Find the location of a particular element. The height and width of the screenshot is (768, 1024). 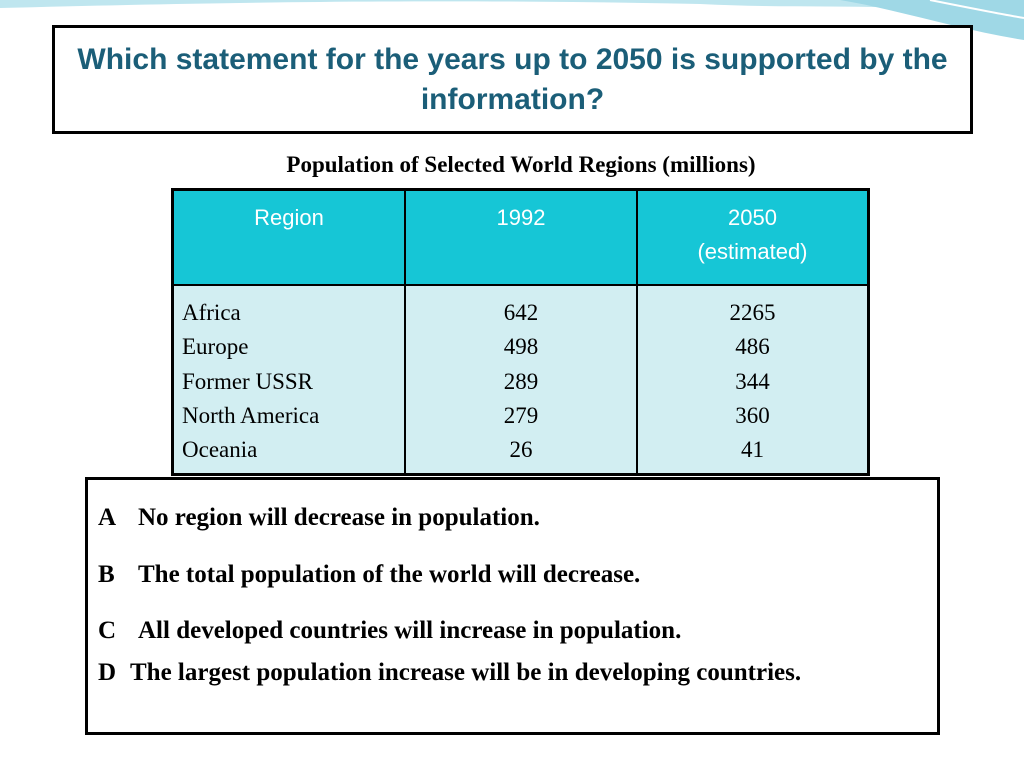

option: A No region will decrease in population. is located at coordinates (319, 518).